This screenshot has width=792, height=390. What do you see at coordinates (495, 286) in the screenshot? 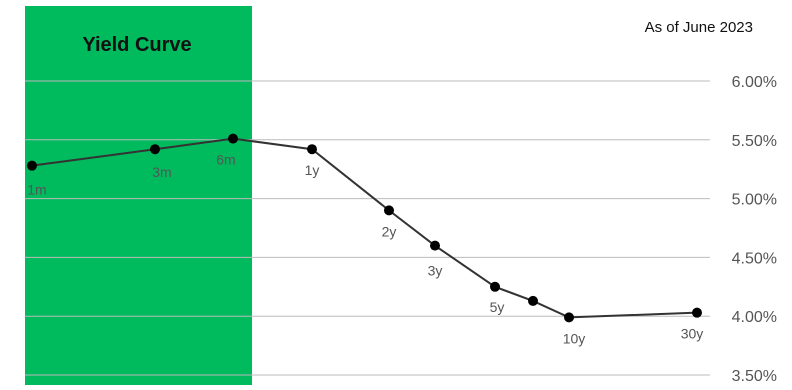
I see `data-point-5y` at bounding box center [495, 286].